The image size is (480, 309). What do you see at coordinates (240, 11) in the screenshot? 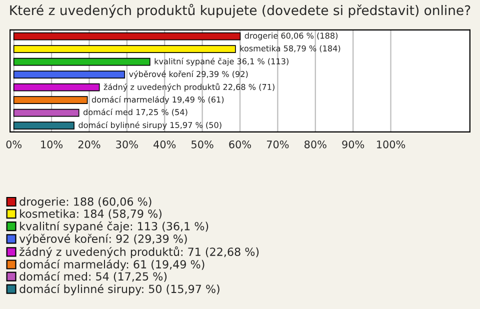
I see `chart-title: Které z uvedených produktů kupujete (dovedete si představit) online?` at bounding box center [240, 11].